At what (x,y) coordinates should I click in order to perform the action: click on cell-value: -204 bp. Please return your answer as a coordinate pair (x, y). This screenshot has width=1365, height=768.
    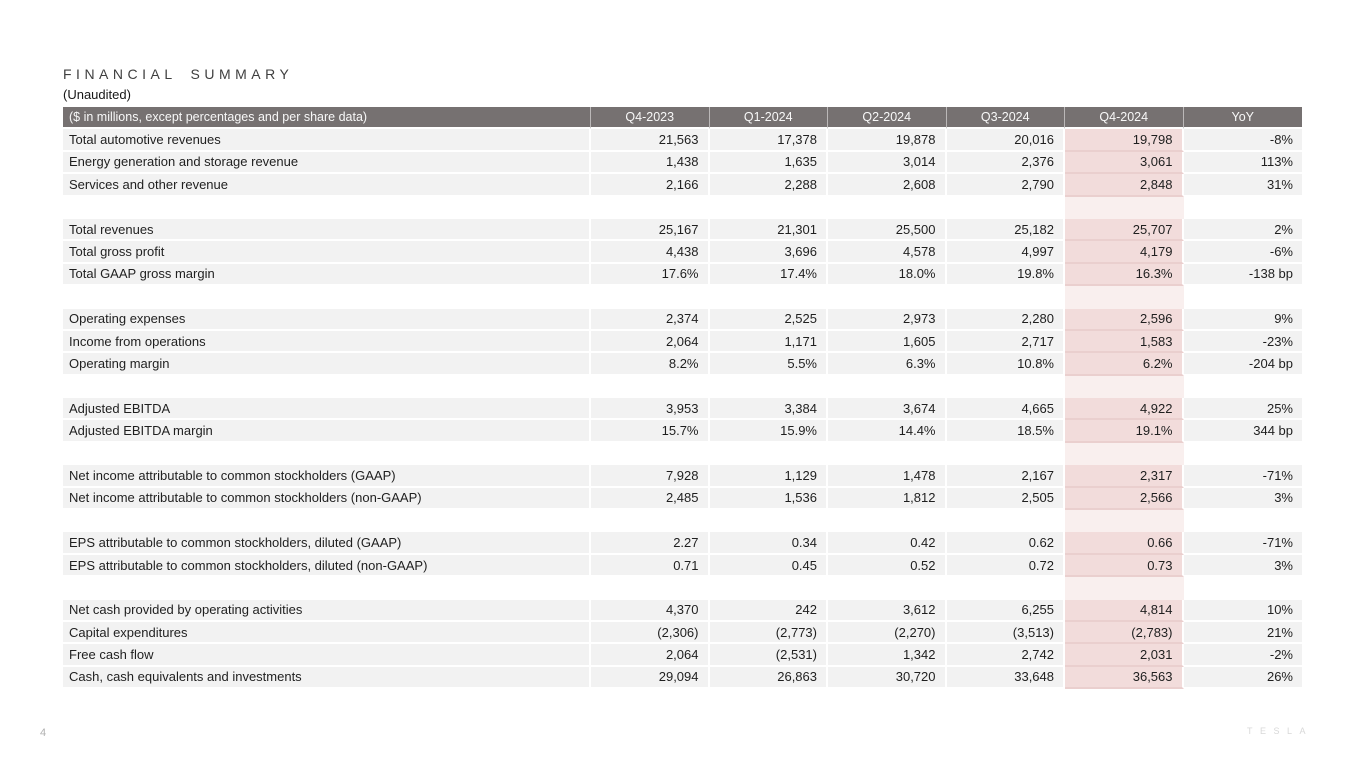
    Looking at the image, I should click on (1242, 364).